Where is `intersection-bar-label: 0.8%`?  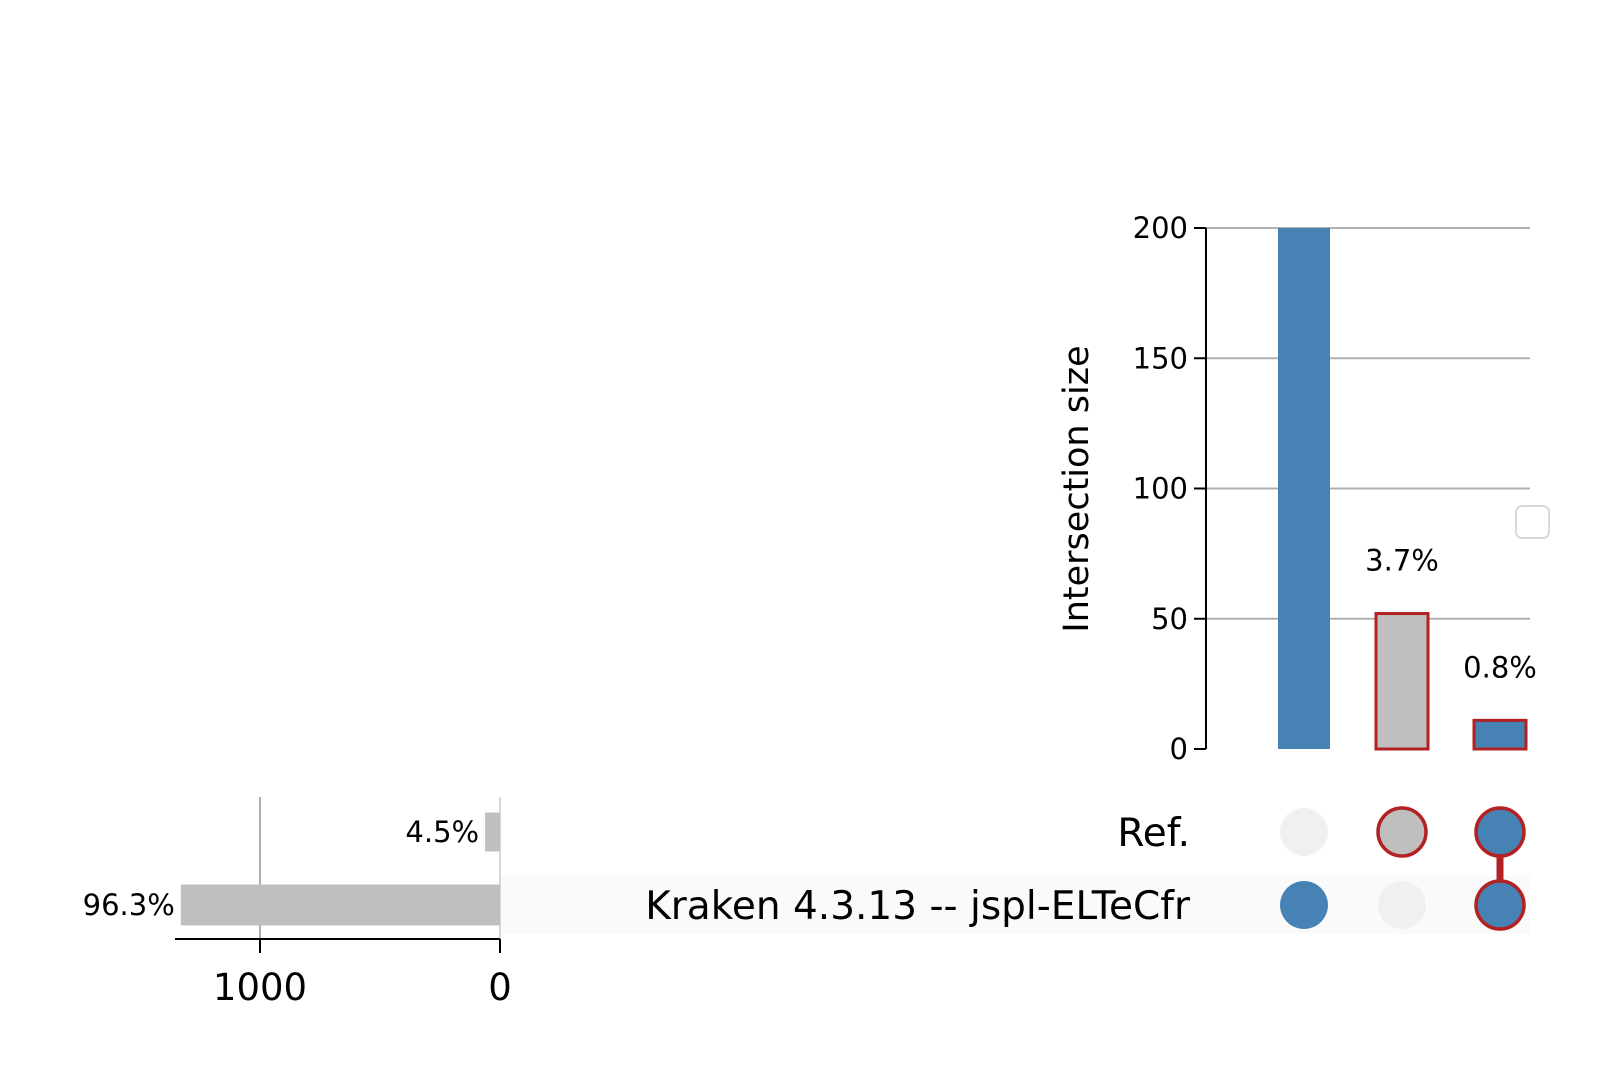
intersection-bar-label: 0.8% is located at coordinates (1500, 667).